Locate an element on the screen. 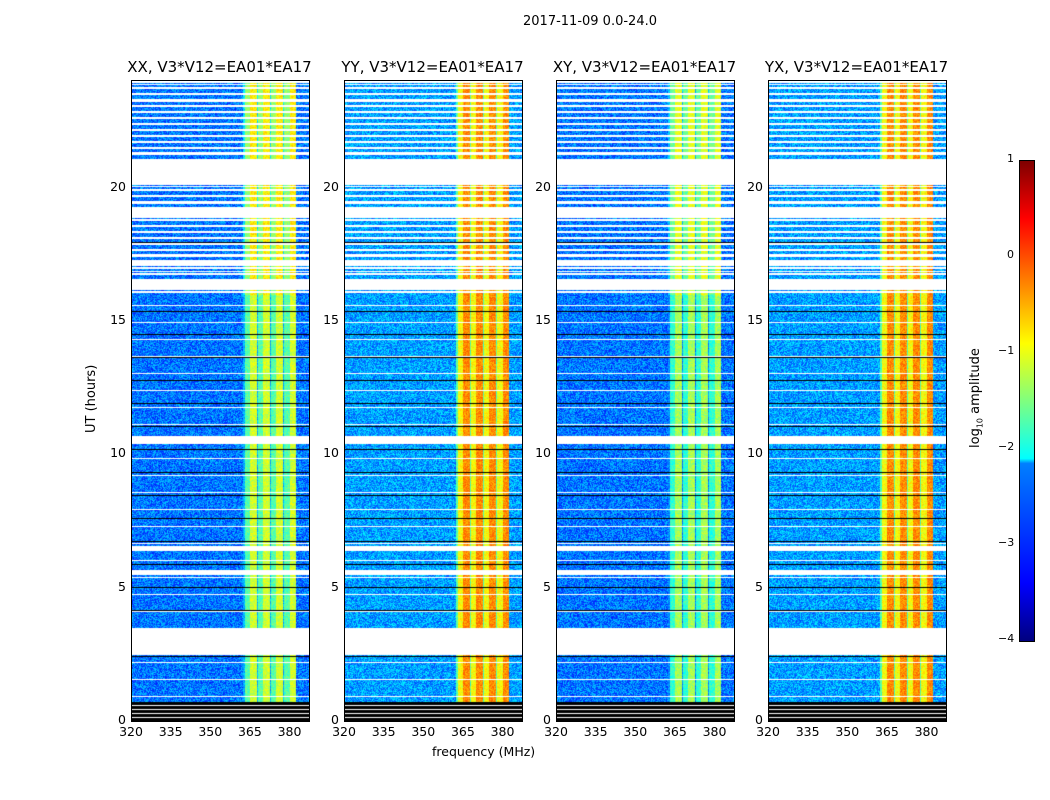 The height and width of the screenshot is (800, 1050). colorbar-tick-label: 0 is located at coordinates (1010, 254).